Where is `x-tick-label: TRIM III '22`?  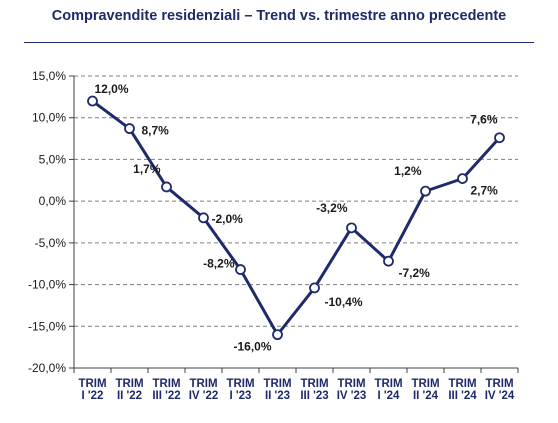 x-tick-label: TRIM III '22 is located at coordinates (166, 390).